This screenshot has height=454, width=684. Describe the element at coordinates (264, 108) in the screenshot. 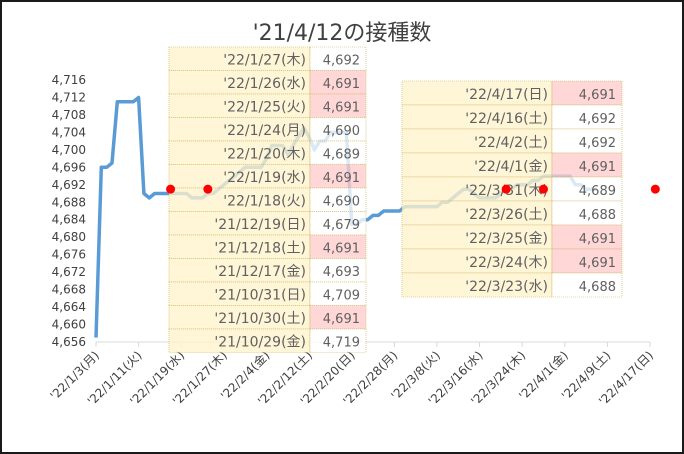

I see `date-label: '22/1/25(火)` at that location.